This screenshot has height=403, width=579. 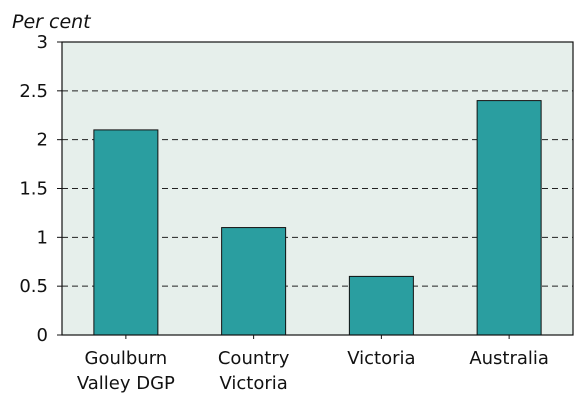 I want to click on y-tick-label: 3, so click(x=42, y=42).